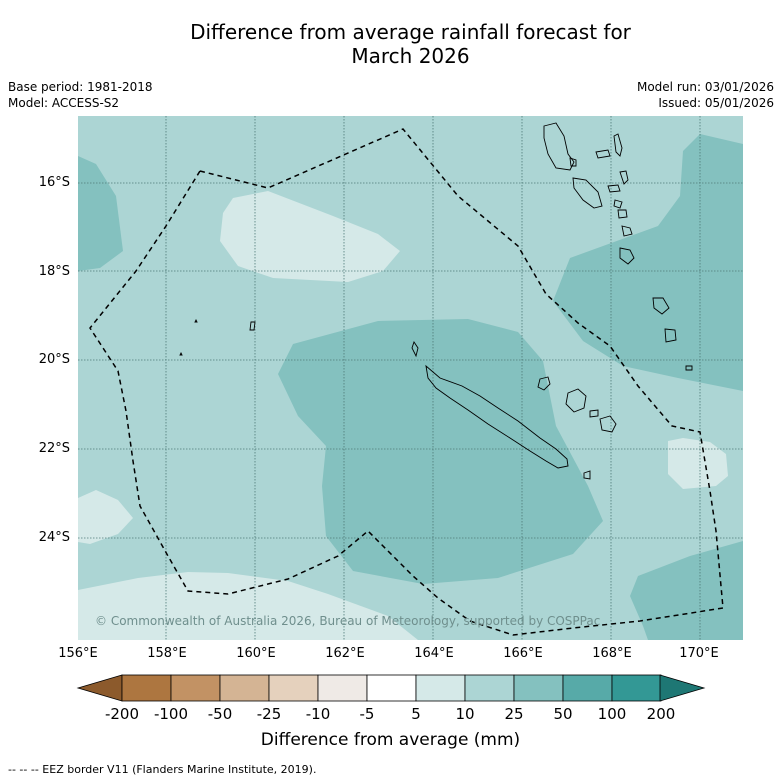 Image resolution: width=781 pixels, height=781 pixels. What do you see at coordinates (367, 714) in the screenshot?
I see `colorbar-label-neg5: -5` at bounding box center [367, 714].